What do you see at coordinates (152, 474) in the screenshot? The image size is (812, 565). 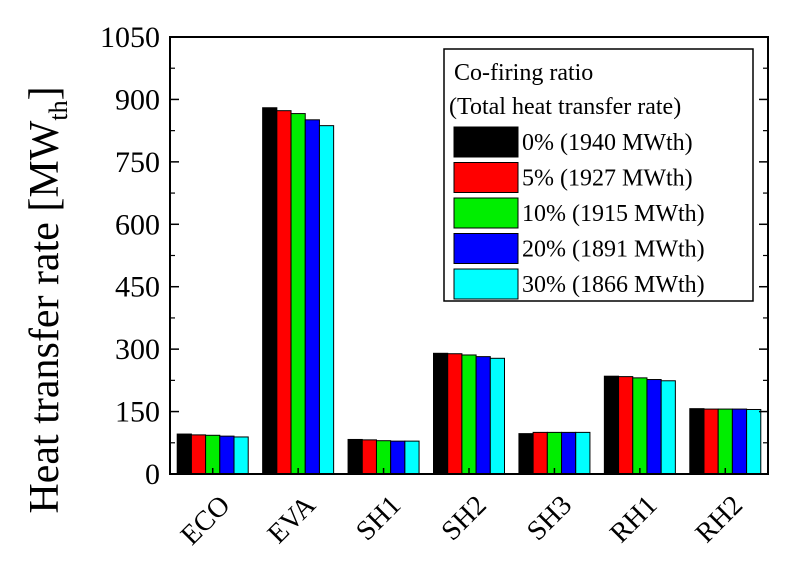 I see `y-tick-label-0: 0` at bounding box center [152, 474].